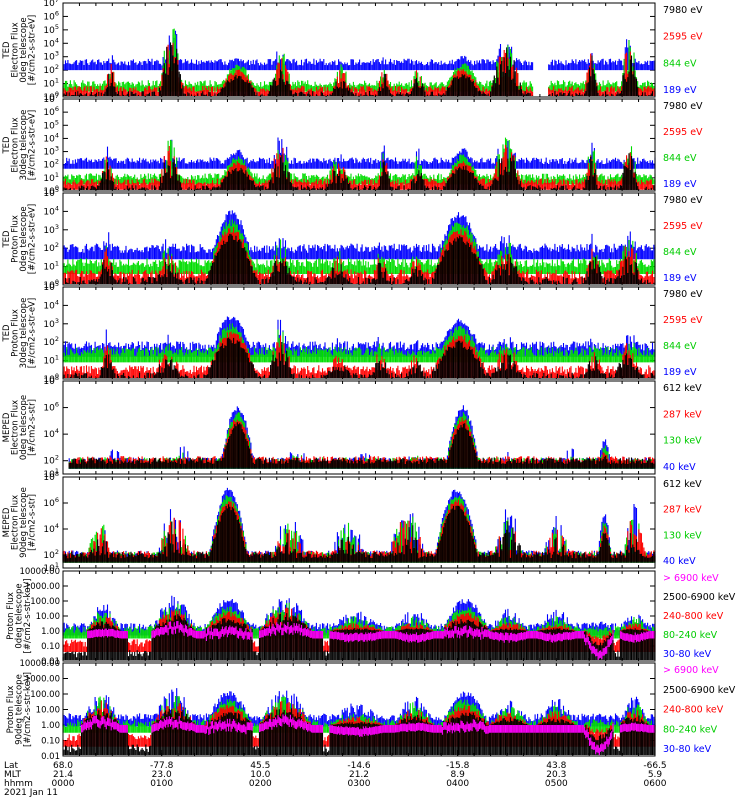  I want to click on x-tick-label: 23.0, so click(162, 775).